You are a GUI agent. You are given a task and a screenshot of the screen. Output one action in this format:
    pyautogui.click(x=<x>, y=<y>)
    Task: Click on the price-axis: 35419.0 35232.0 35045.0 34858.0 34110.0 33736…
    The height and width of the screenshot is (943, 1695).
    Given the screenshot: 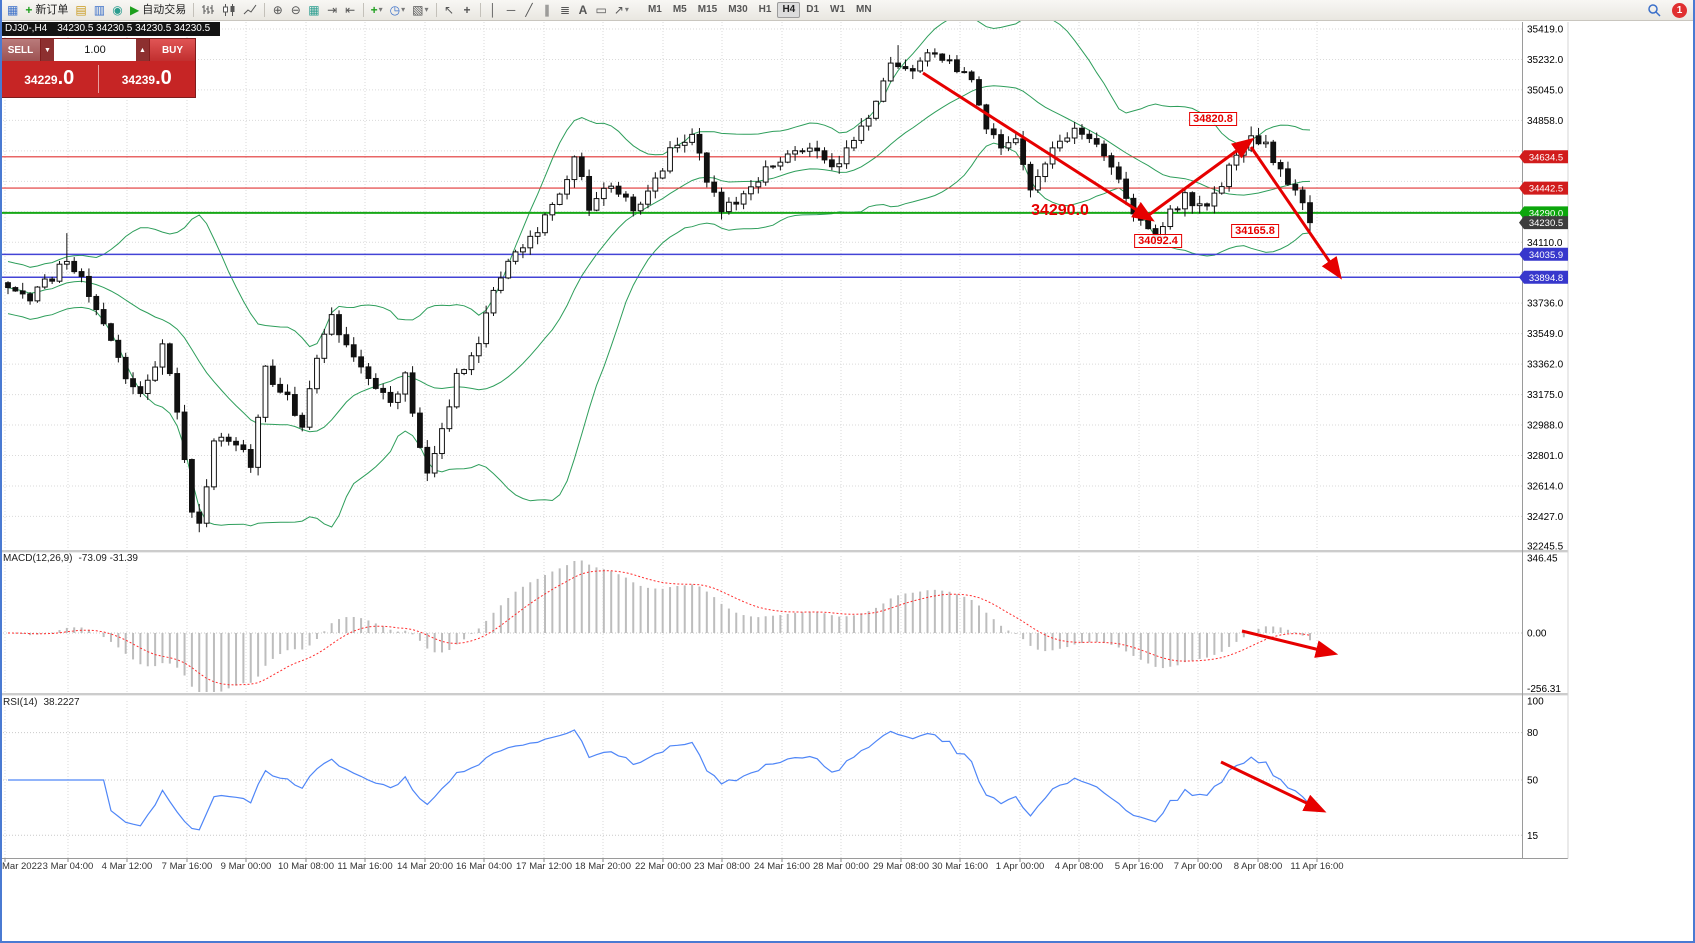 What is the action you would take?
    pyautogui.click(x=1545, y=289)
    